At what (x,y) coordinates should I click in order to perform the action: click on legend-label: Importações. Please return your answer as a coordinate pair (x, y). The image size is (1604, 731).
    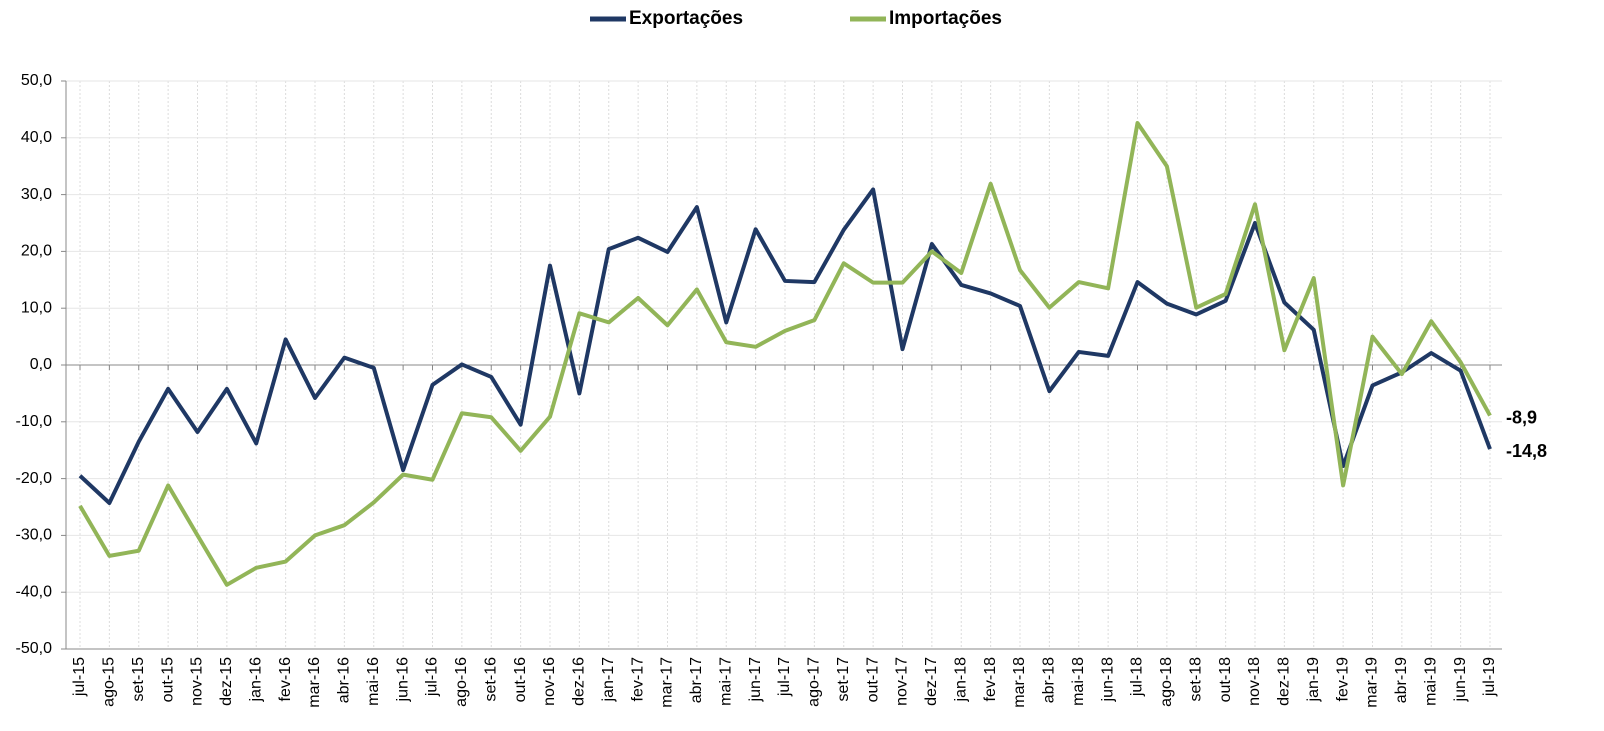
    Looking at the image, I should click on (945, 18).